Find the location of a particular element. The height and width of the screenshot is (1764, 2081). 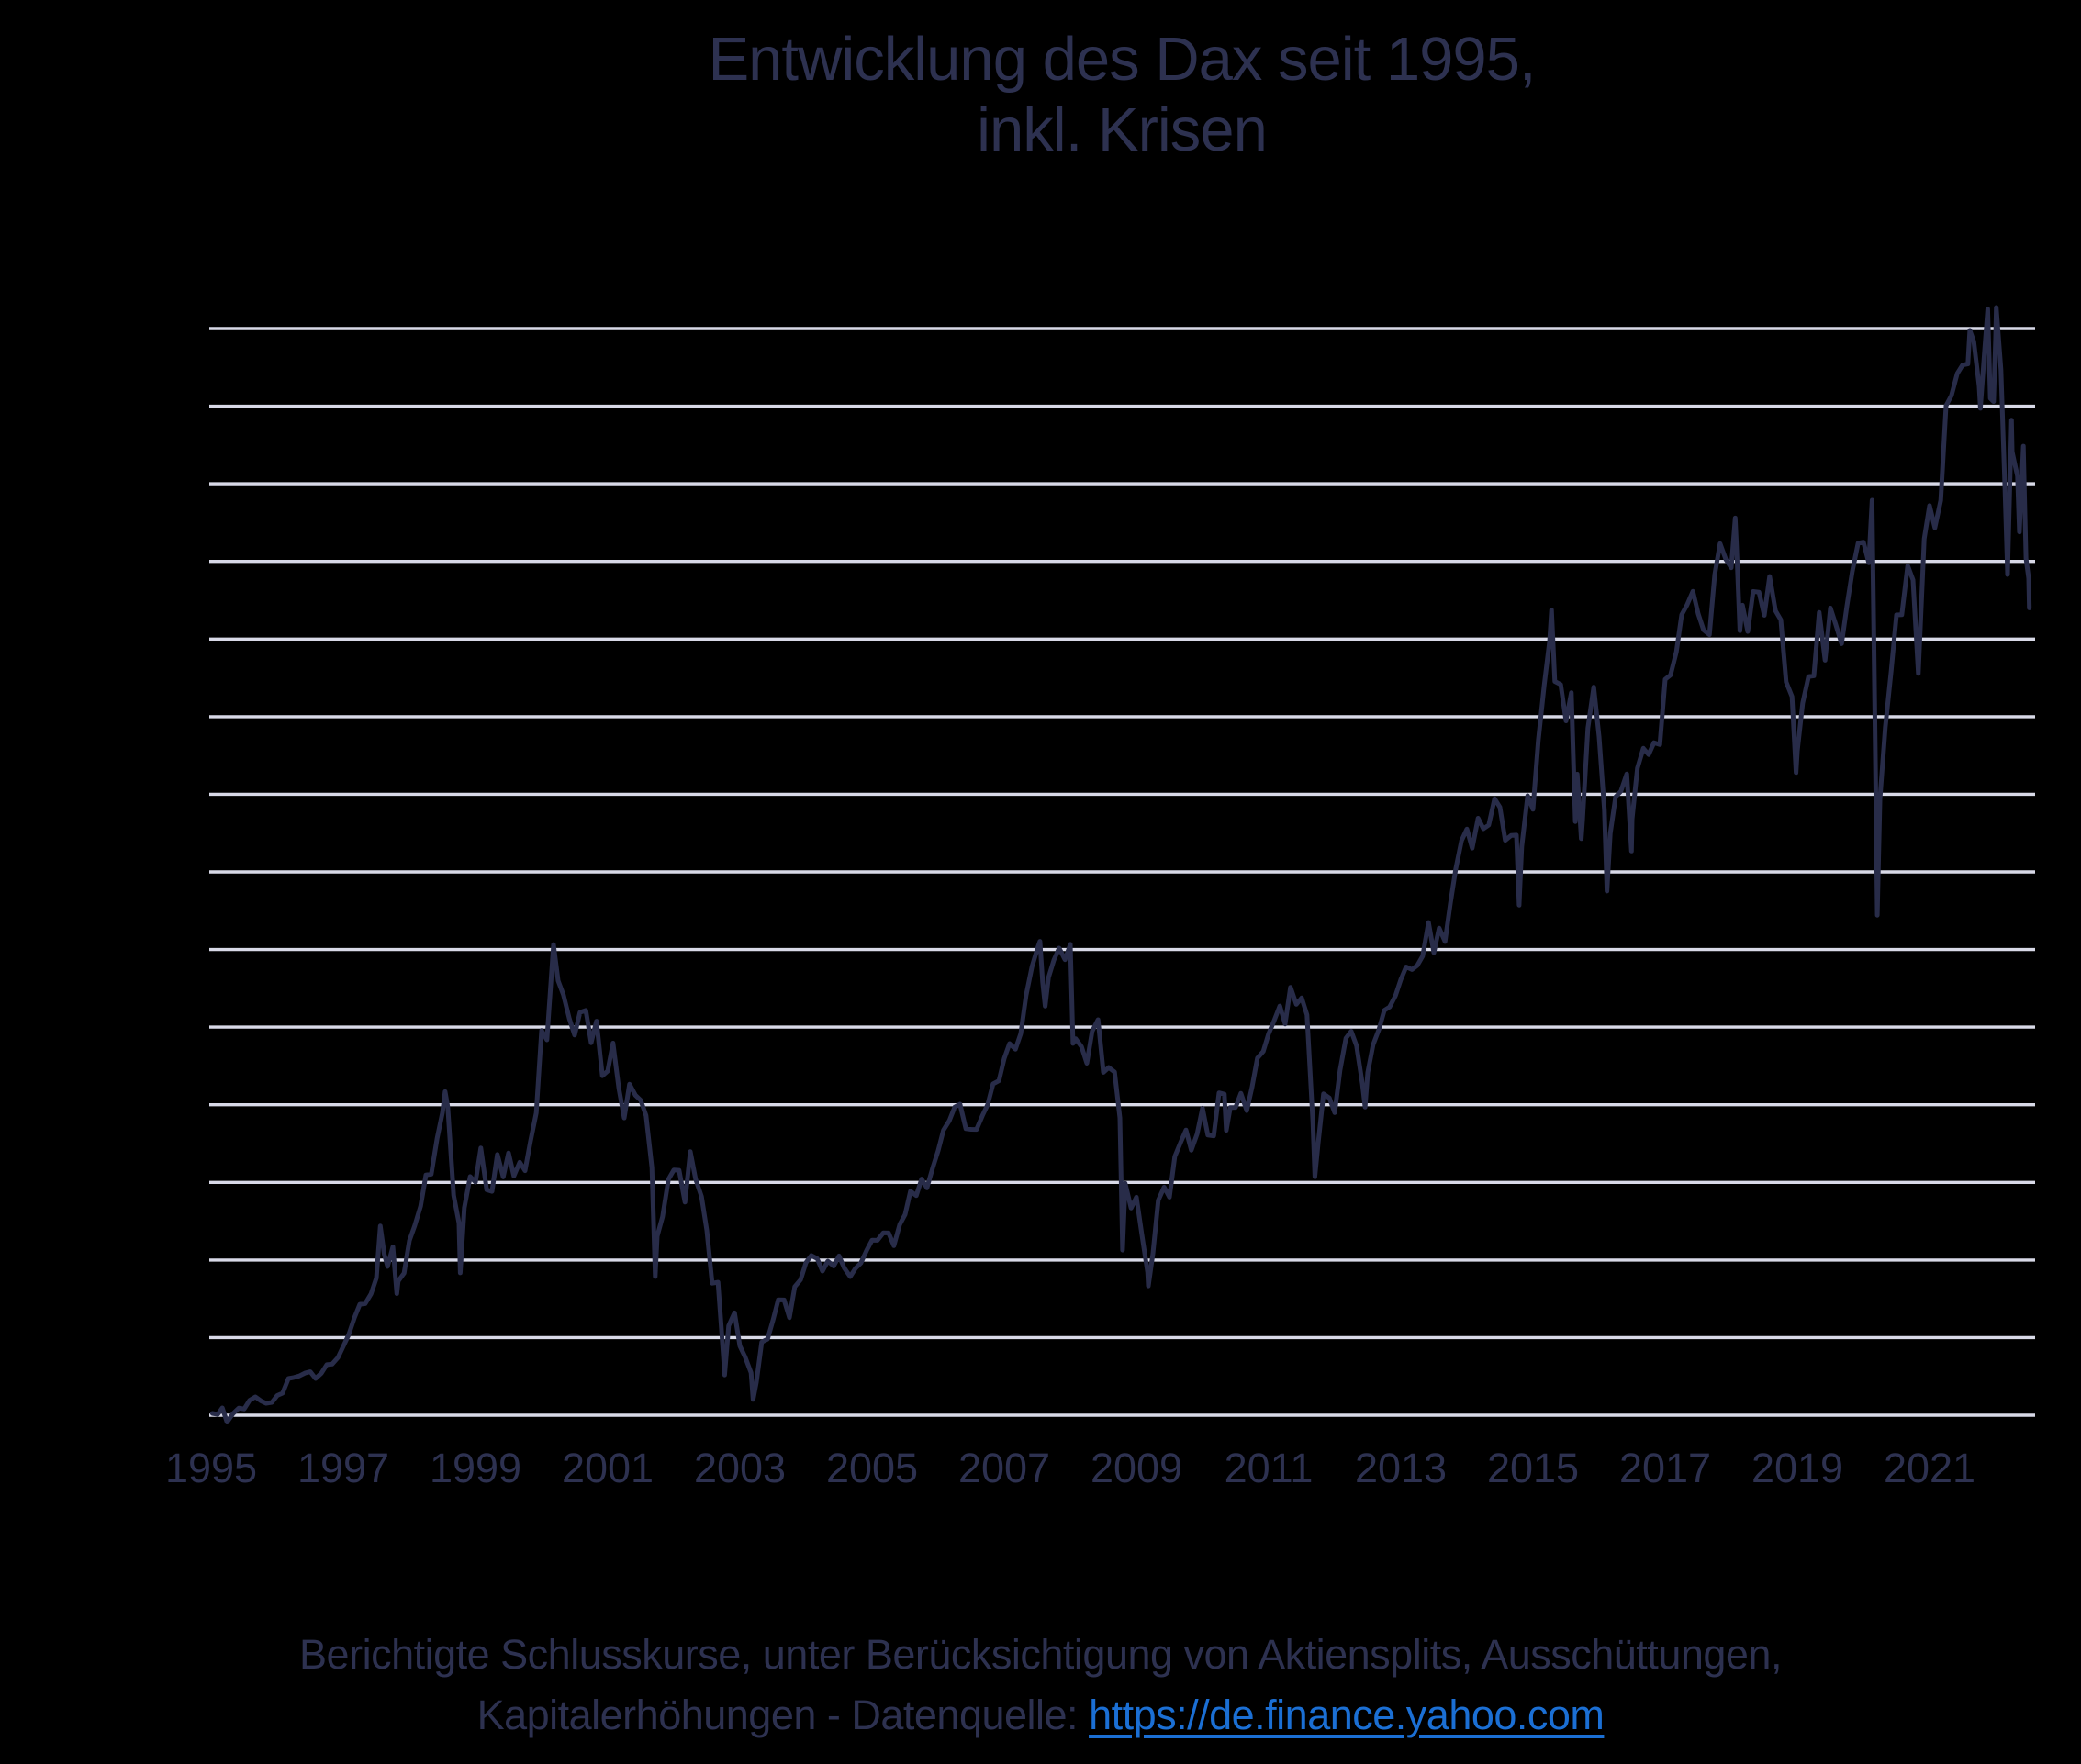

chart-title-line2: inkl. Krisen is located at coordinates (1122, 129).